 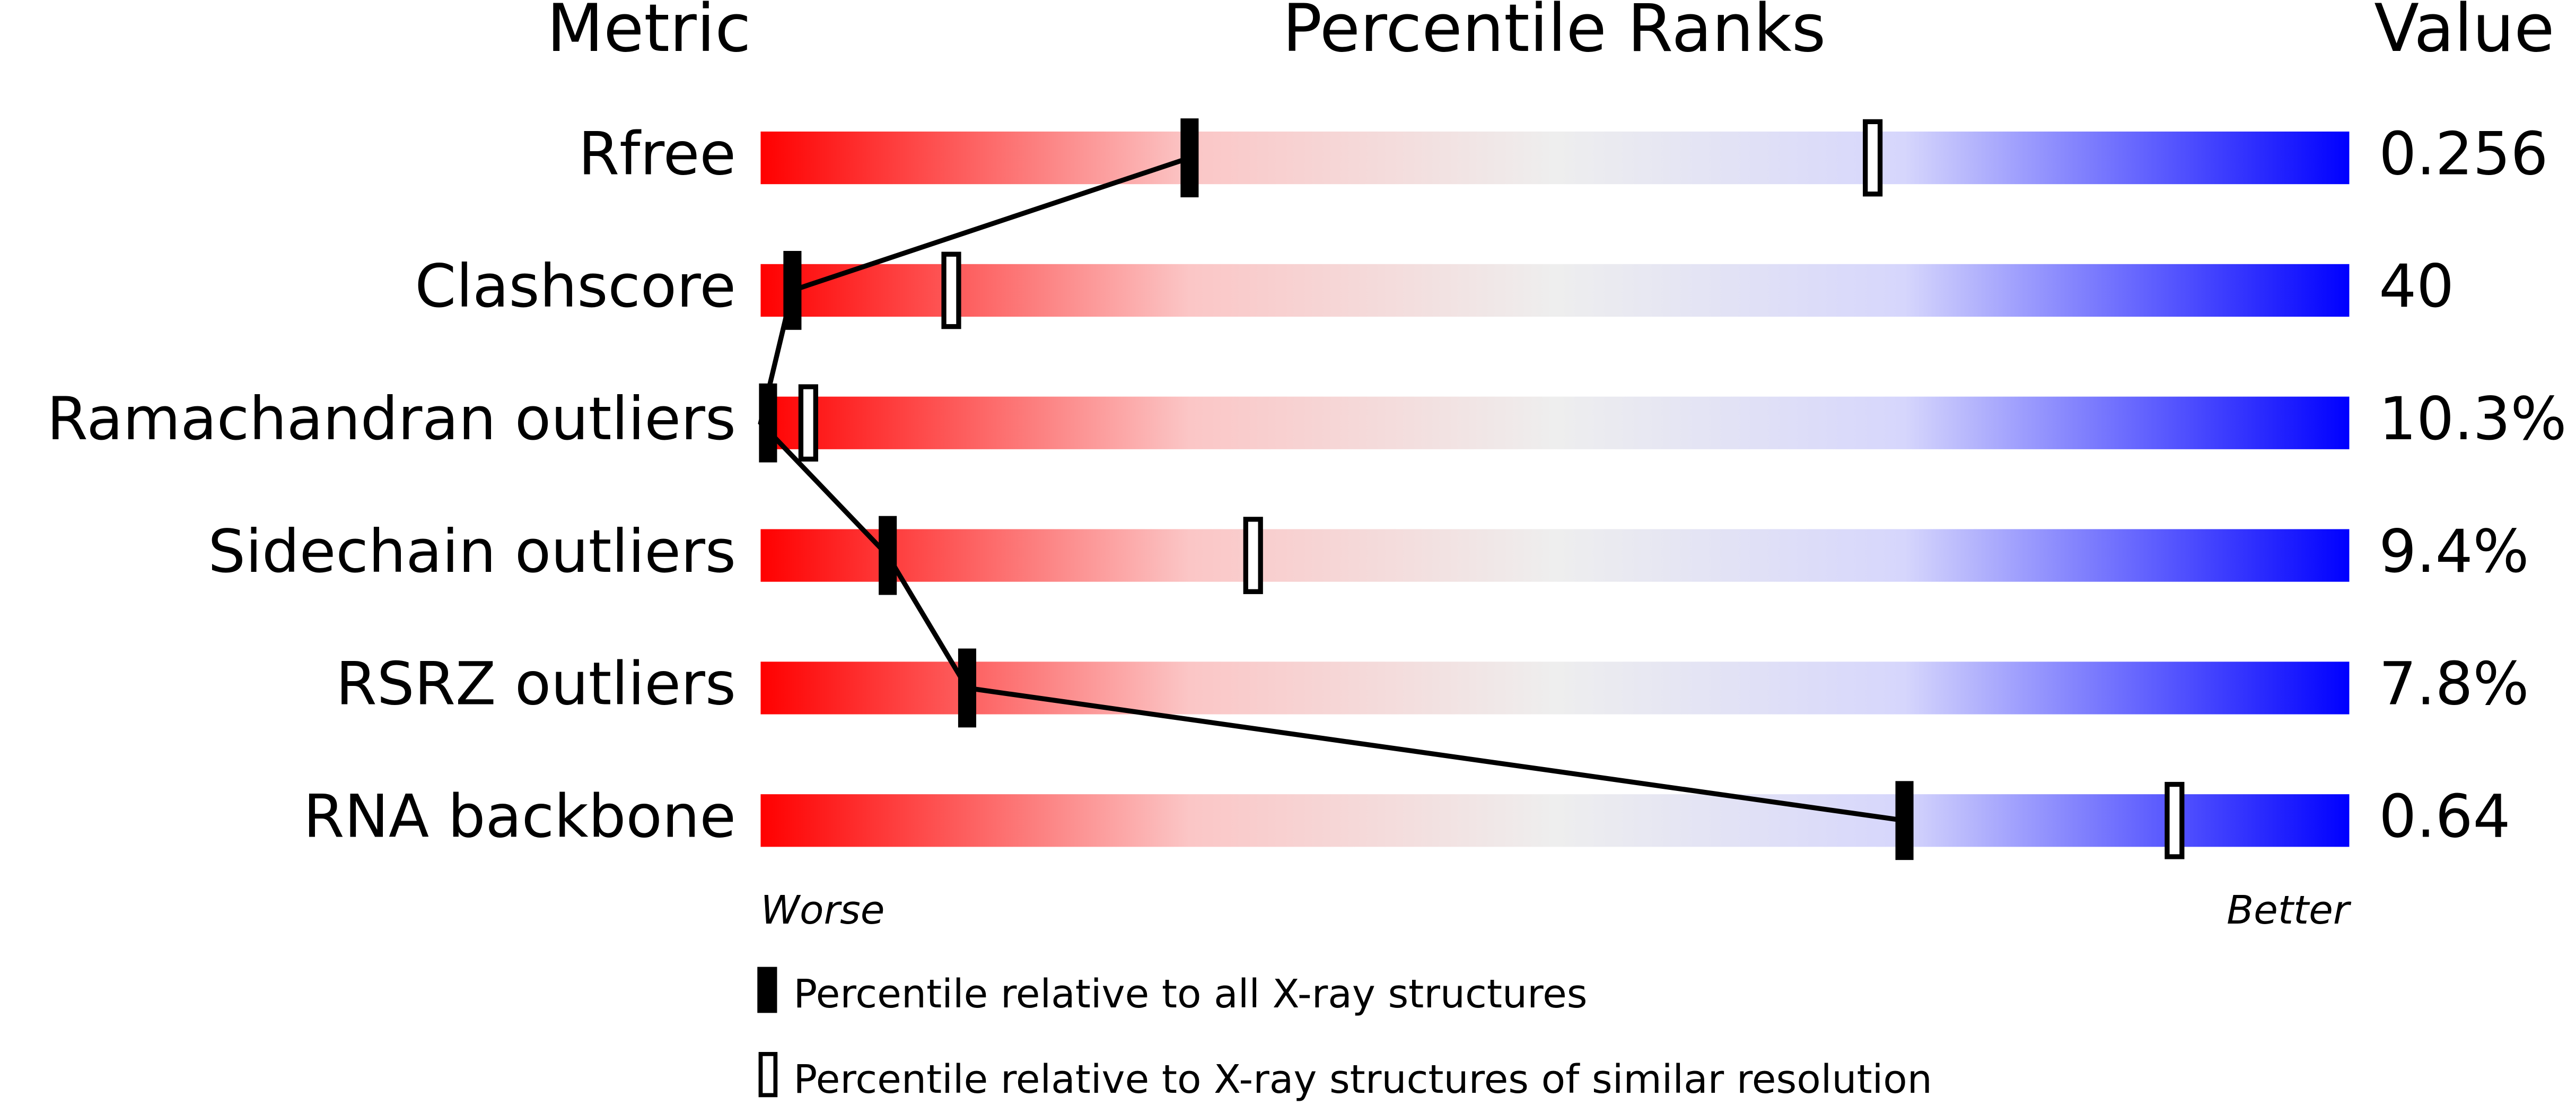 I want to click on metric-label: Sidechain outliers, so click(x=472, y=551).